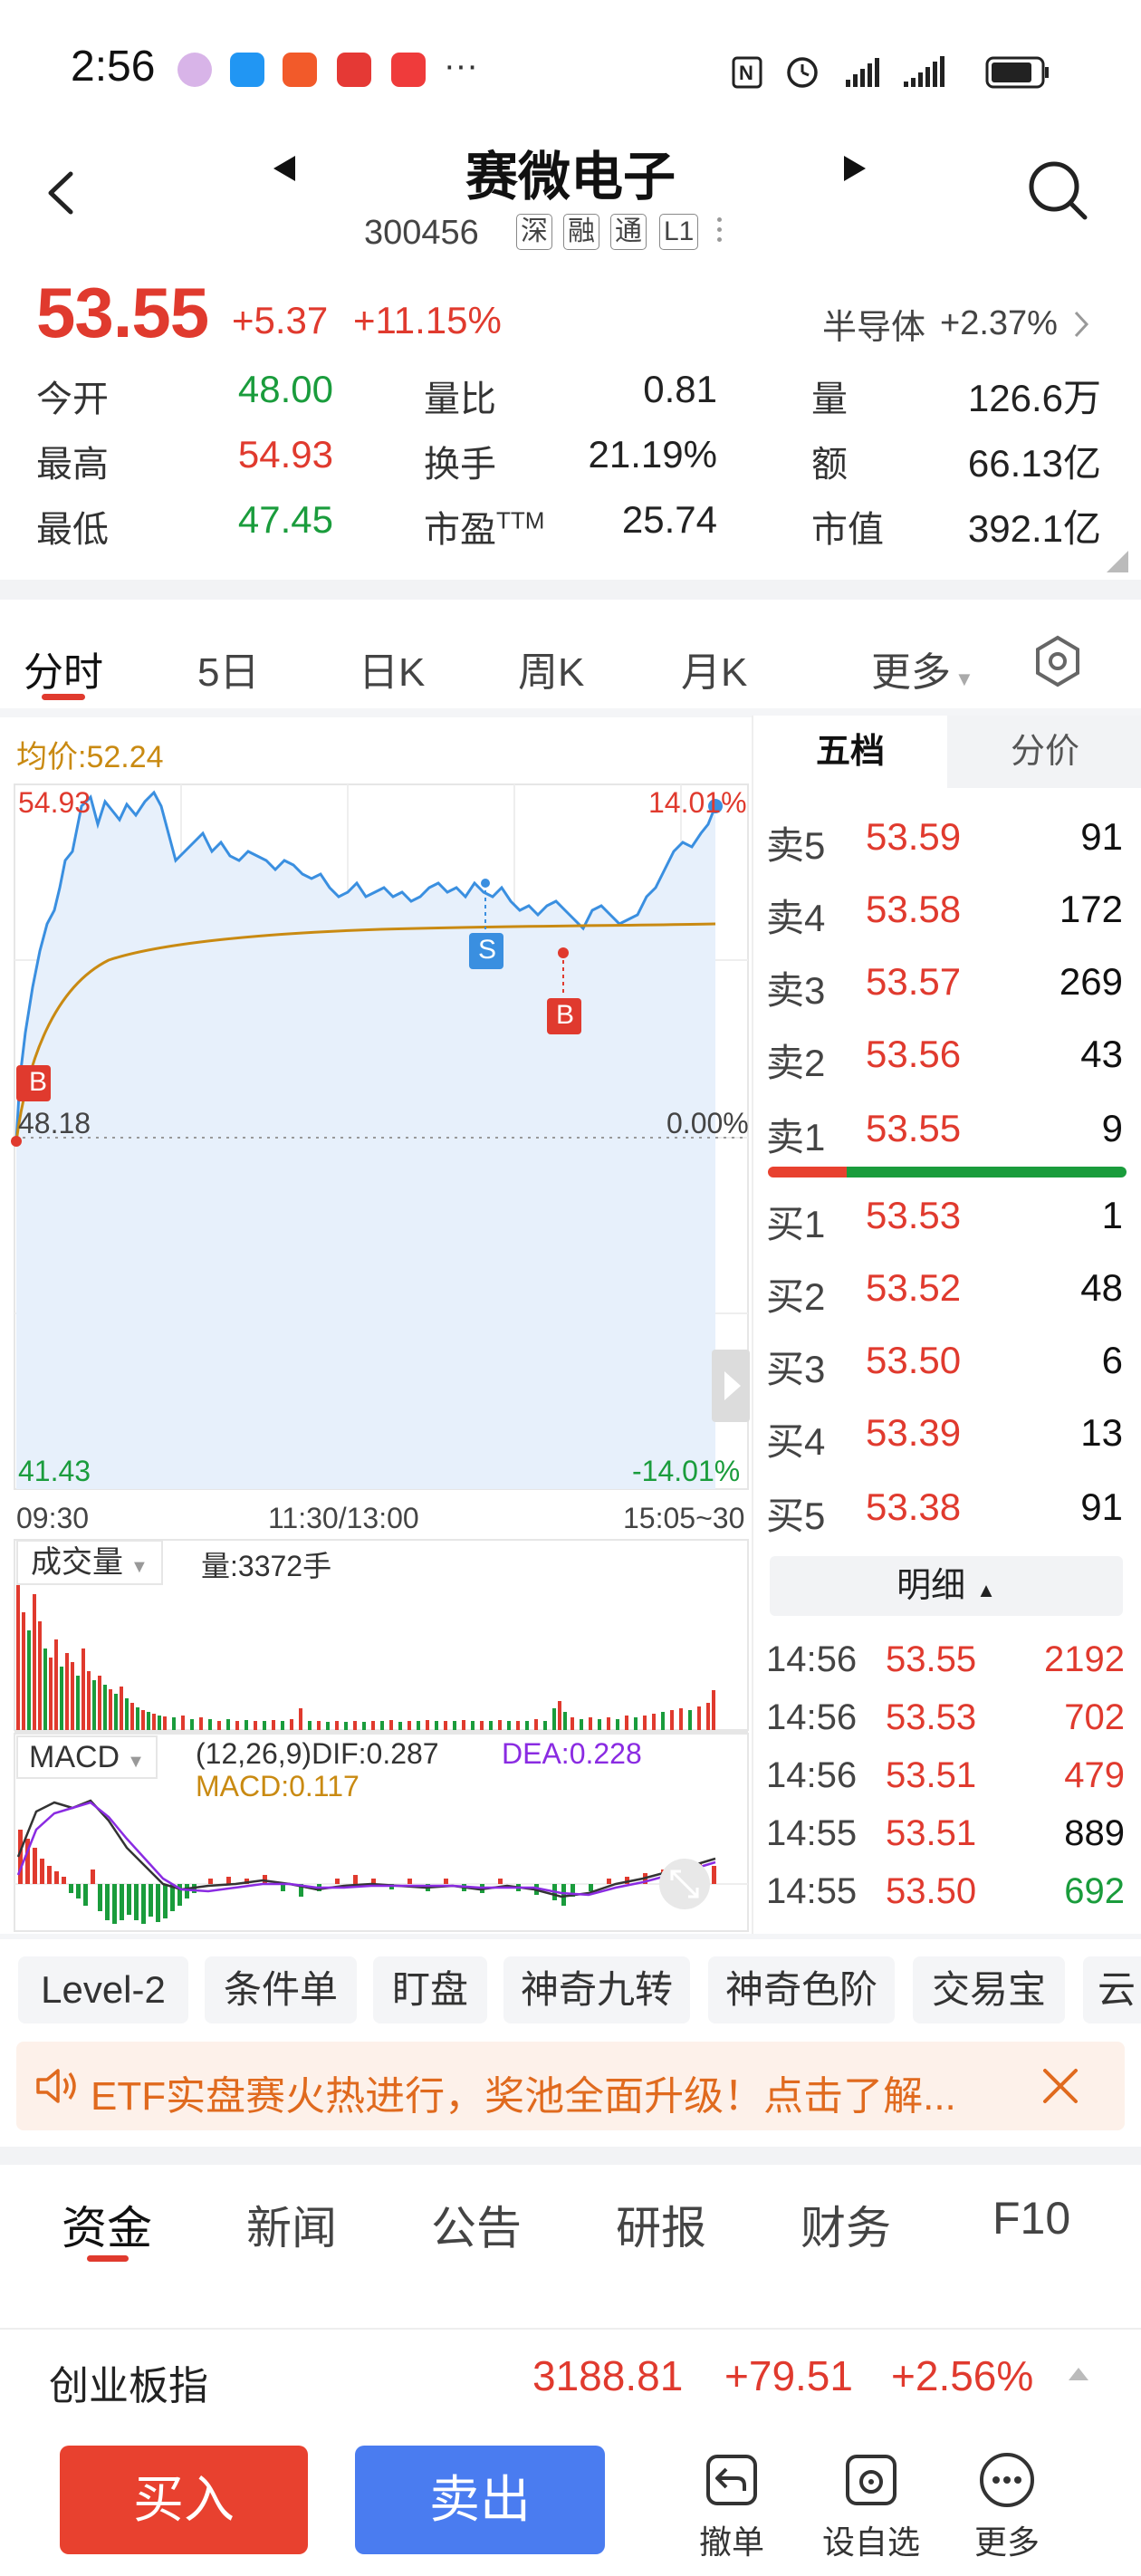  Describe the element at coordinates (914, 909) in the screenshot. I see `ask4-price: 53.58` at that location.